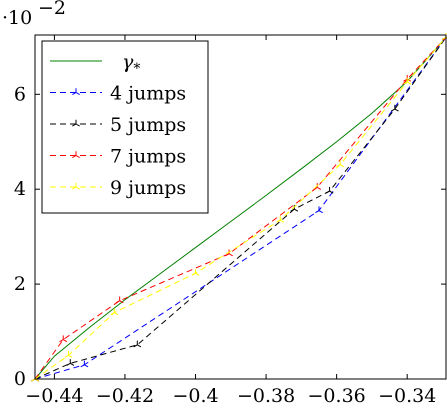  What do you see at coordinates (20, 379) in the screenshot?
I see `y-tick-label: 0` at bounding box center [20, 379].